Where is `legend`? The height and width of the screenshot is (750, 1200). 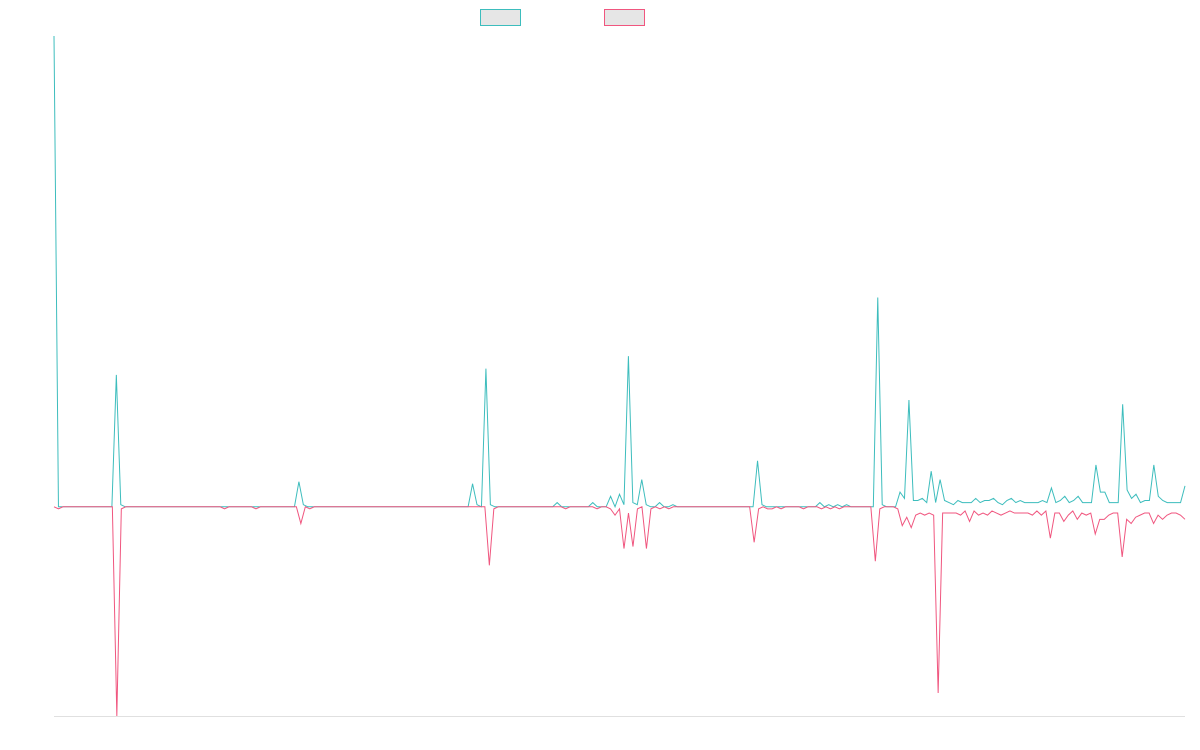 legend is located at coordinates (562, 17).